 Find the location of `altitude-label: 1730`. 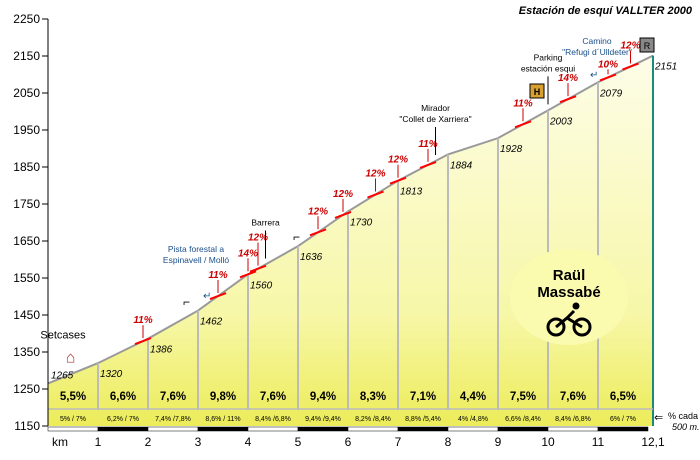

altitude-label: 1730 is located at coordinates (361, 222).